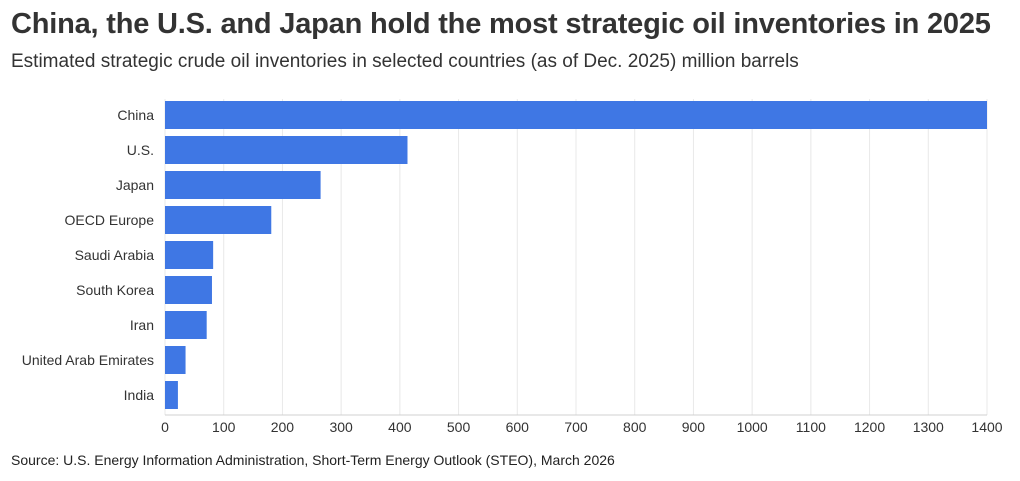 The image size is (1020, 481). Describe the element at coordinates (224, 427) in the screenshot. I see `x-tick-label: 100` at that location.